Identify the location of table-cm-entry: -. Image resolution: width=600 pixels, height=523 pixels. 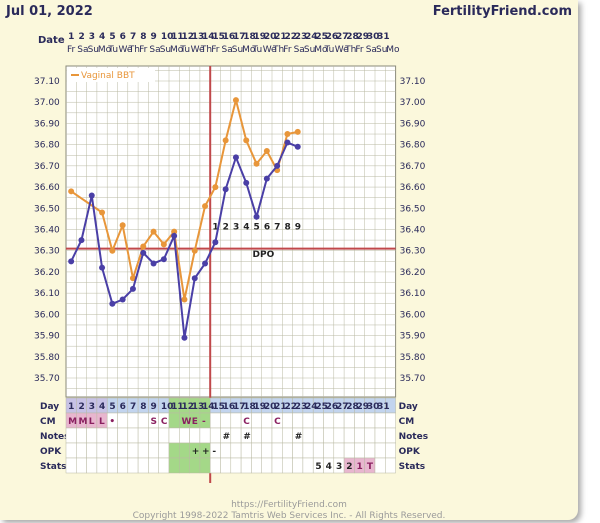
(204, 422).